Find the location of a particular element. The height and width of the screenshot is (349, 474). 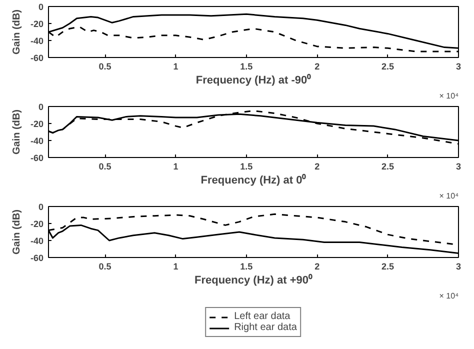

legend-label: Left ear data is located at coordinates (262, 316).